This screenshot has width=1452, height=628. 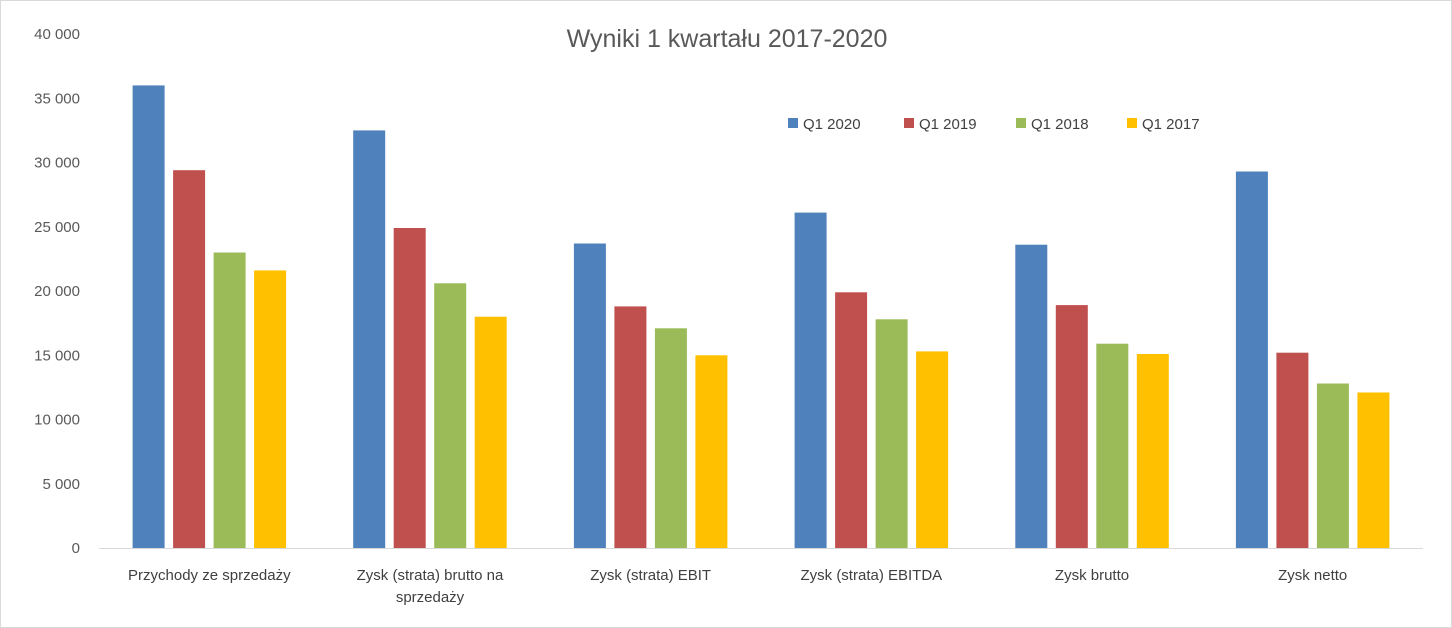 I want to click on legend-item-q1-2019: Q1 2019, so click(x=940, y=124).